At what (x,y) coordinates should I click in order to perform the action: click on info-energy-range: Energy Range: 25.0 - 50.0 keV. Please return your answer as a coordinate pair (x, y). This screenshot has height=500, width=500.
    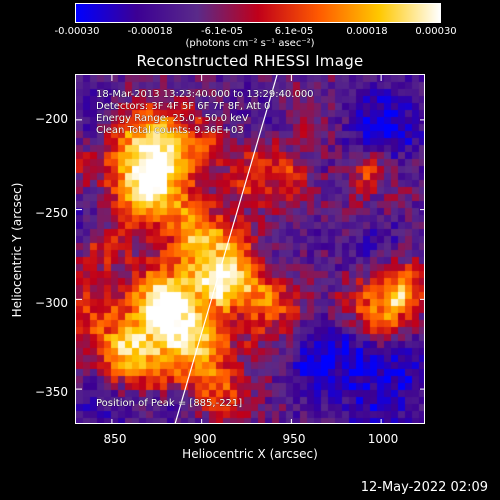
    Looking at the image, I should click on (172, 118).